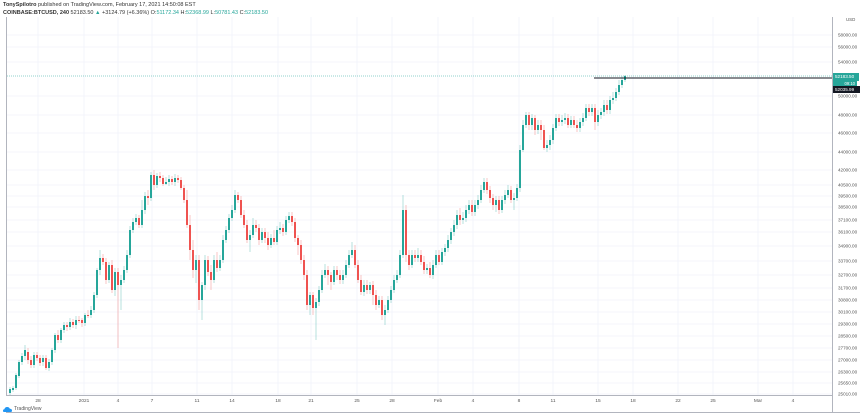  Describe the element at coordinates (848, 96) in the screenshot. I see `price-tick-label: 50000.00` at that location.